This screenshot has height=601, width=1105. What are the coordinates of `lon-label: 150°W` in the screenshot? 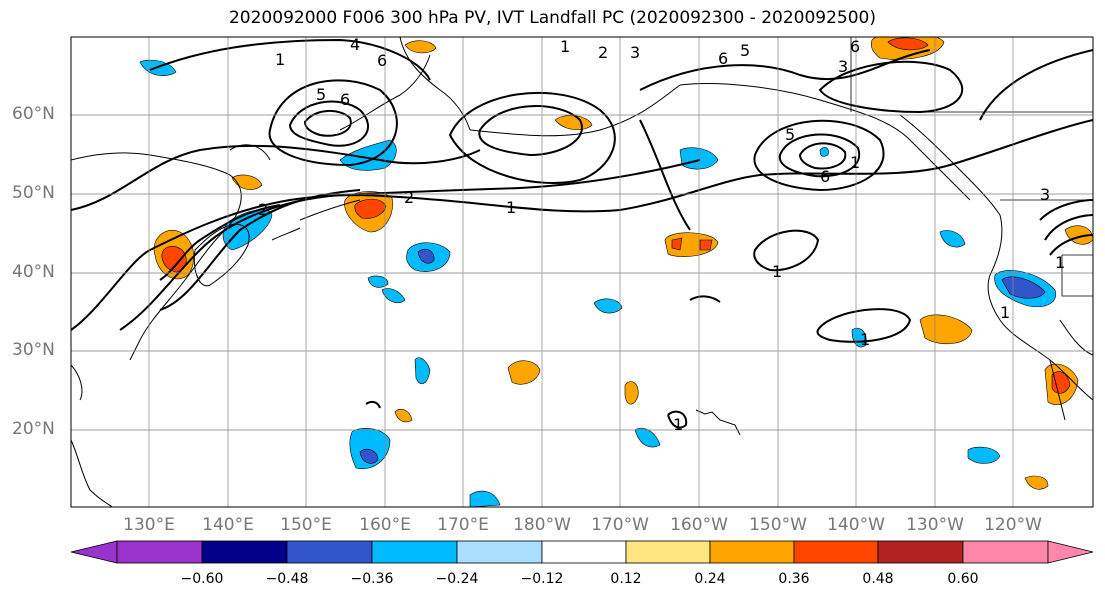 It's located at (778, 525).